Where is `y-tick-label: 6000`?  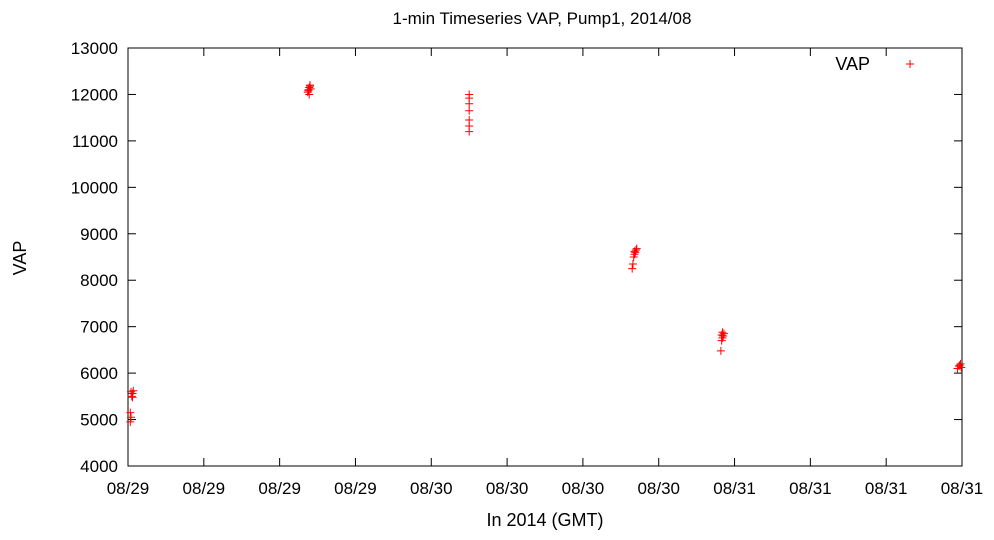 y-tick-label: 6000 is located at coordinates (99, 373).